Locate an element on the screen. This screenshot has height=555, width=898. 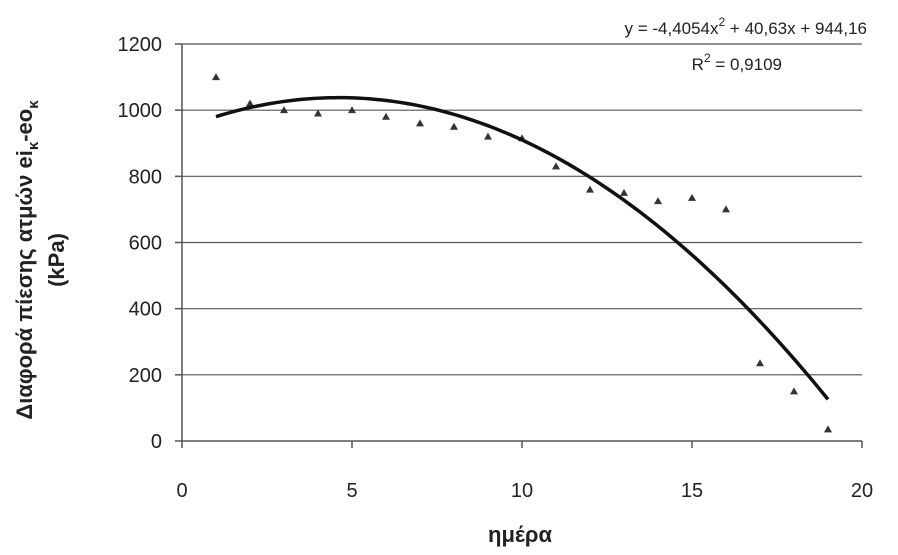
y-tick-label-1200: 1200 is located at coordinates (140, 45).